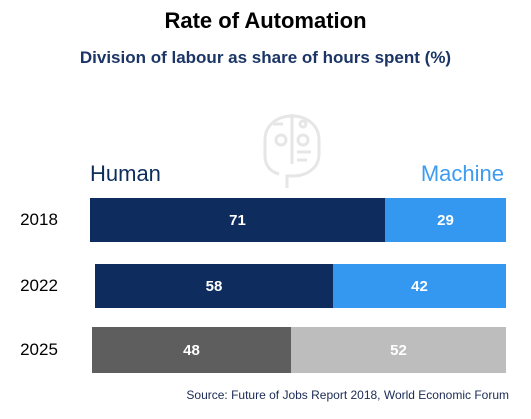 The image size is (531, 419). I want to click on data-label: 52, so click(398, 350).